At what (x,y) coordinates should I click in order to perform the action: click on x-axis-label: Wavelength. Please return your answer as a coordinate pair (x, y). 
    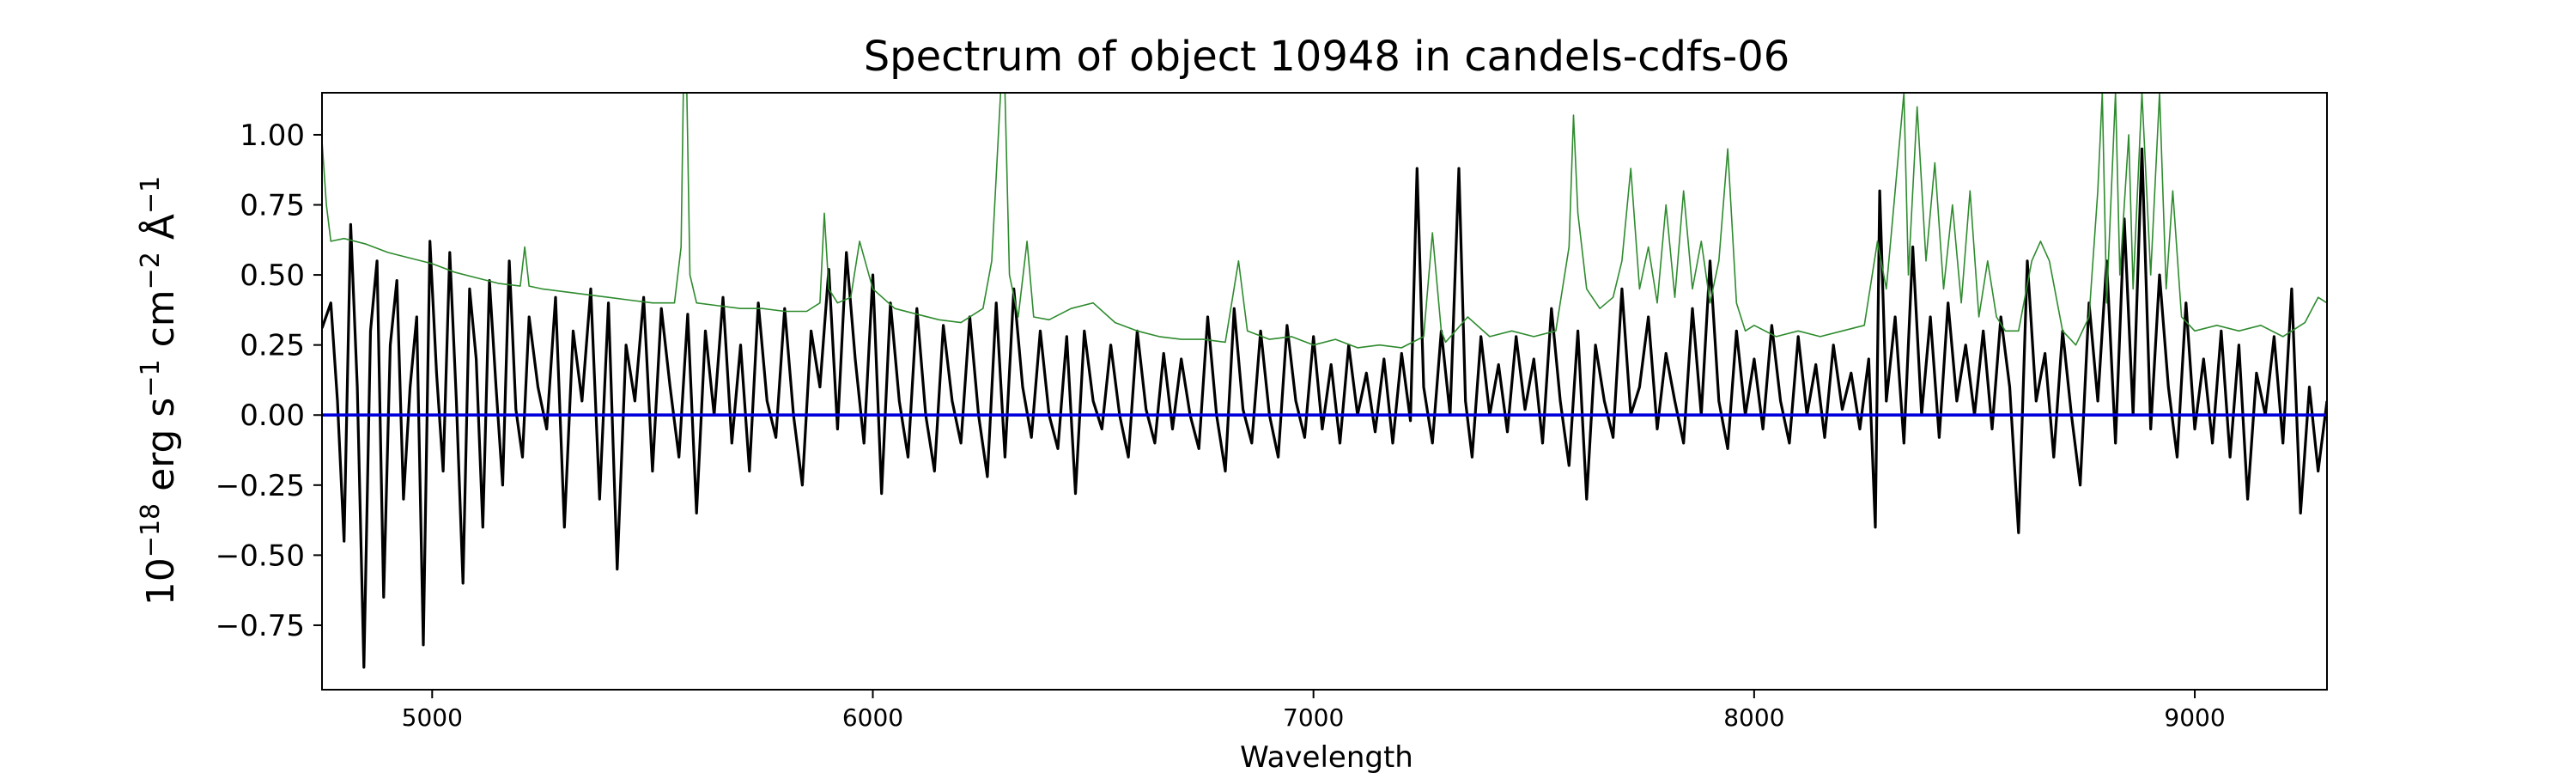
    Looking at the image, I should click on (1327, 756).